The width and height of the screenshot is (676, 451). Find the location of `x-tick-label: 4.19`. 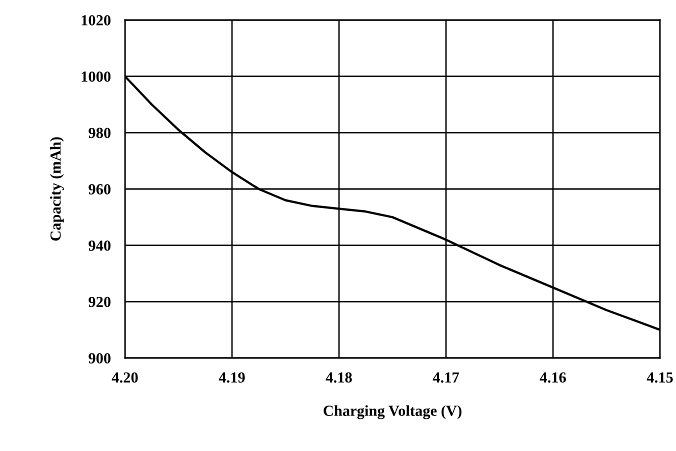

x-tick-label: 4.19 is located at coordinates (231, 377).